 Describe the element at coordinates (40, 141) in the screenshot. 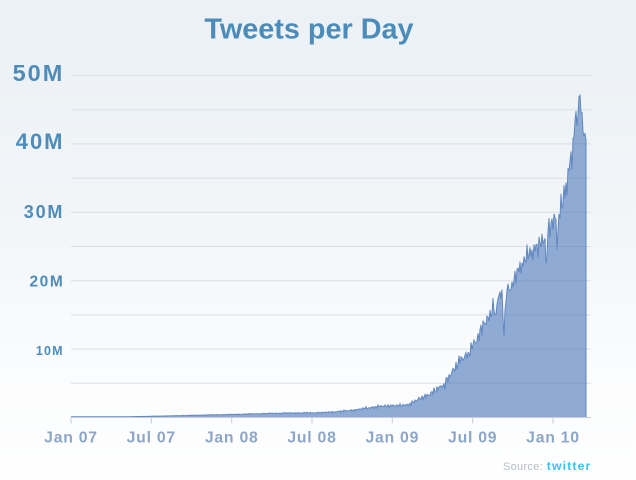

I see `svg-text: 40M` at that location.